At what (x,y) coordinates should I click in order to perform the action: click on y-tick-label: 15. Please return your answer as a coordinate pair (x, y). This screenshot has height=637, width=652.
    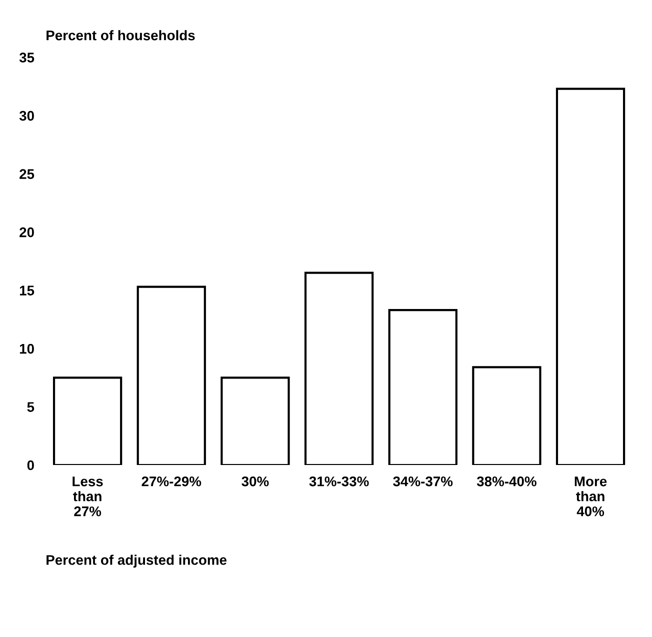
    Looking at the image, I should click on (27, 291).